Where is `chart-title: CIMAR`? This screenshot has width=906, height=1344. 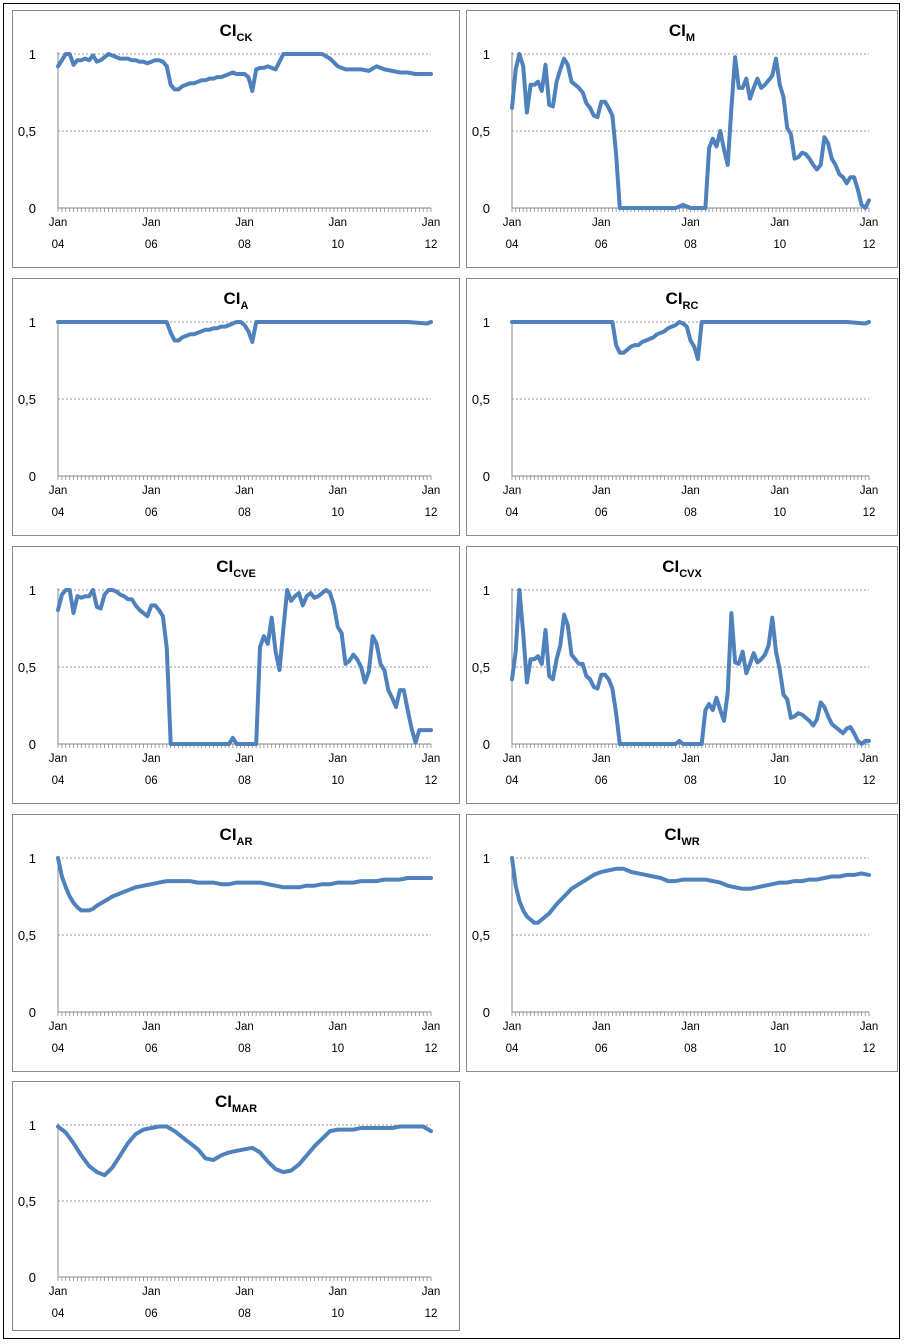 chart-title: CIMAR is located at coordinates (236, 1103).